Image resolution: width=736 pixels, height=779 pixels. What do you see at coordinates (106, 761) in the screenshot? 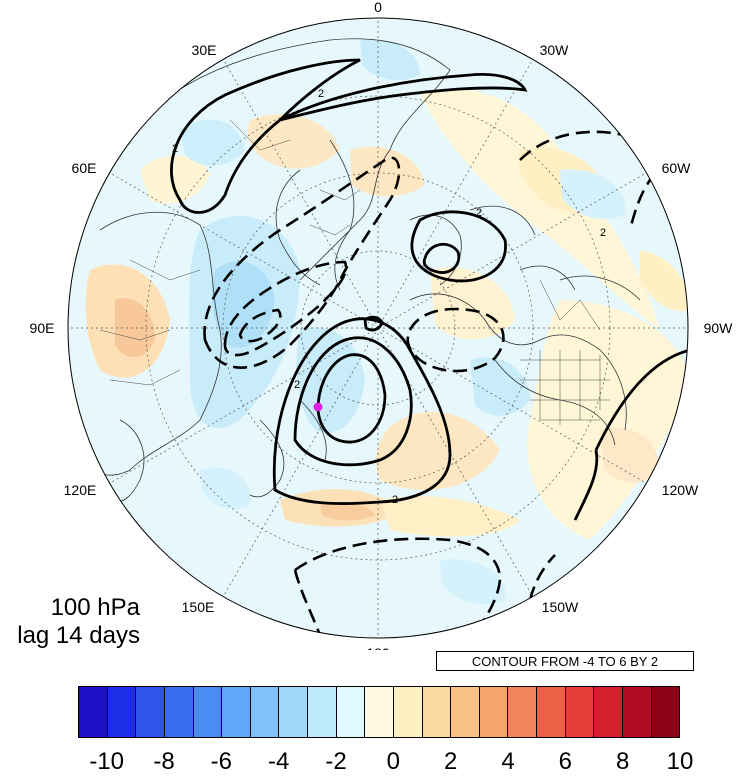
I see `colorbar-tick-label: -10` at bounding box center [106, 761].